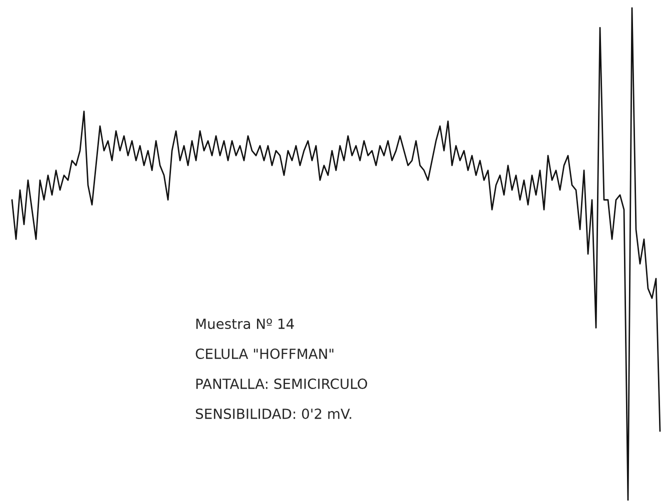 This screenshot has width=671, height=504. What do you see at coordinates (282, 384) in the screenshot?
I see `annotation: PANTALLA: SEMICIRCULO` at bounding box center [282, 384].